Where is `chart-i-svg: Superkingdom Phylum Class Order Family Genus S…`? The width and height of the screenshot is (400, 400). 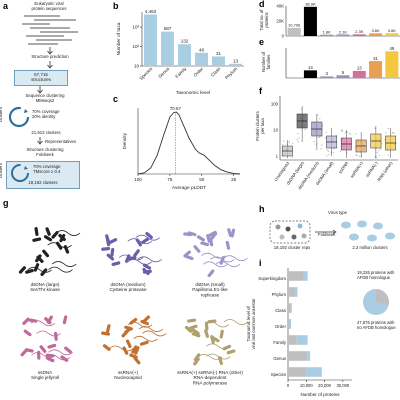
chart-i-svg: Superkingdom Phylum Class Order Family Genus S… is located at coordinates (321, 332).